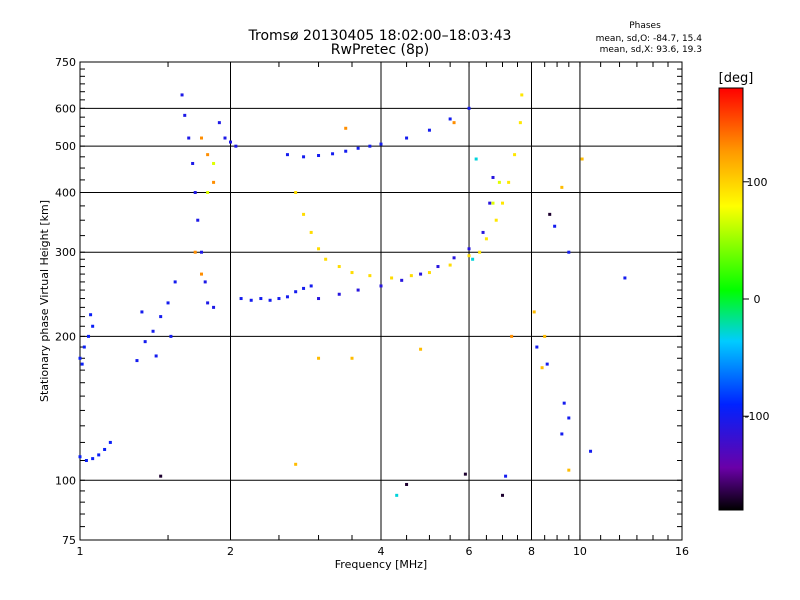  Describe the element at coordinates (80, 551) in the screenshot. I see `x-tick-label: 1` at that location.